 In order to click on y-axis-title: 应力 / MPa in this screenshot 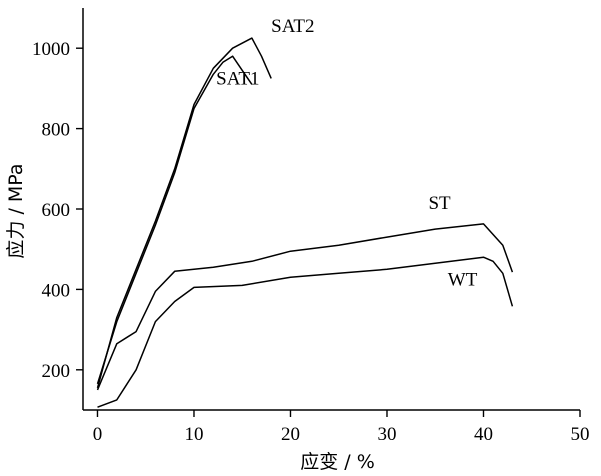, I will do `click(16, 210)`.